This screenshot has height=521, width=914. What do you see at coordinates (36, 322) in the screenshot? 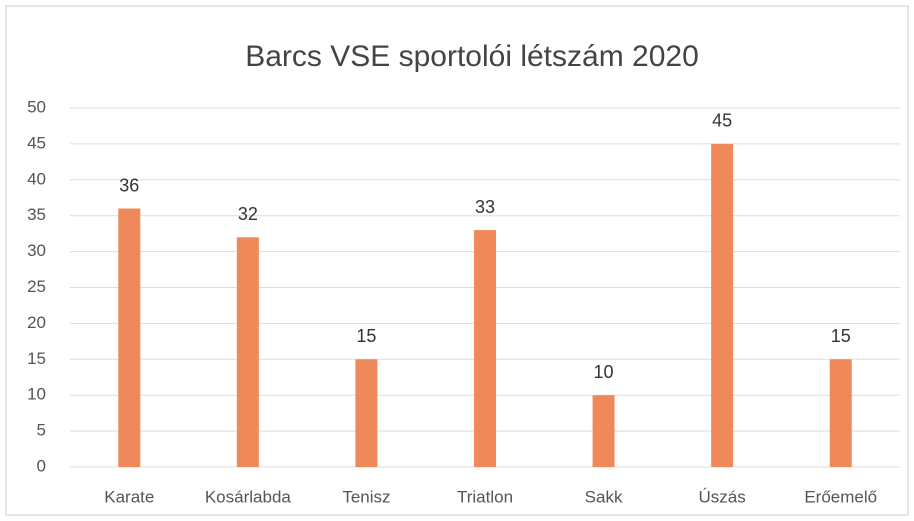
I see `y-tick-label: 20` at bounding box center [36, 322].